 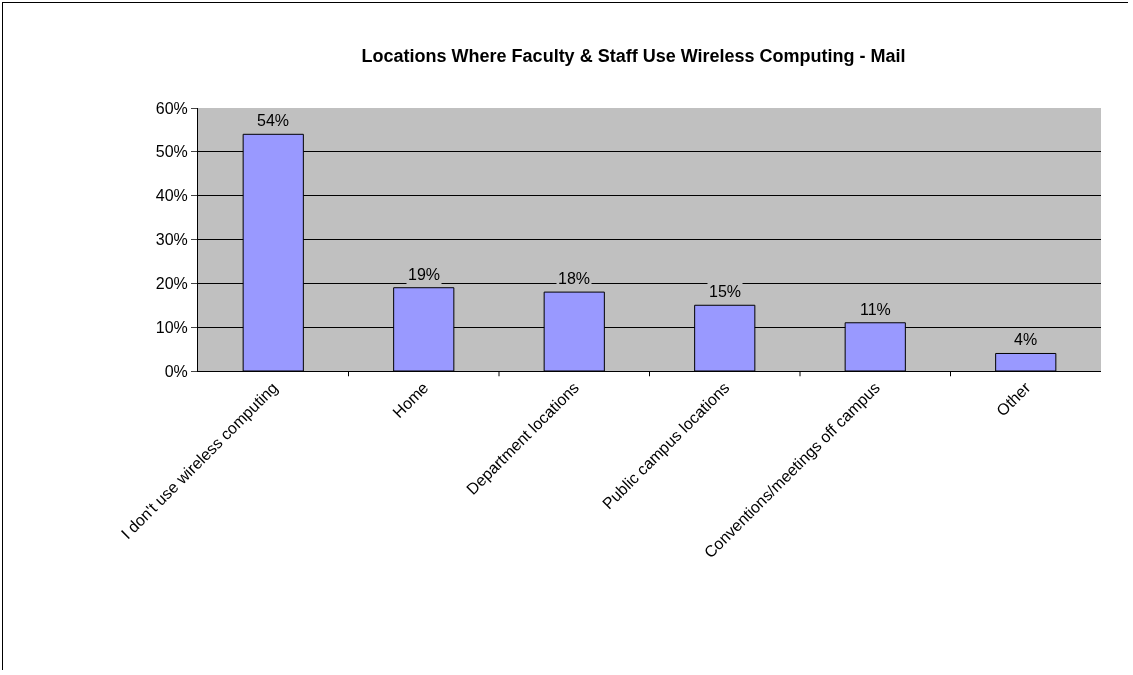 What do you see at coordinates (1026, 339) in the screenshot?
I see `data-label: 4%` at bounding box center [1026, 339].